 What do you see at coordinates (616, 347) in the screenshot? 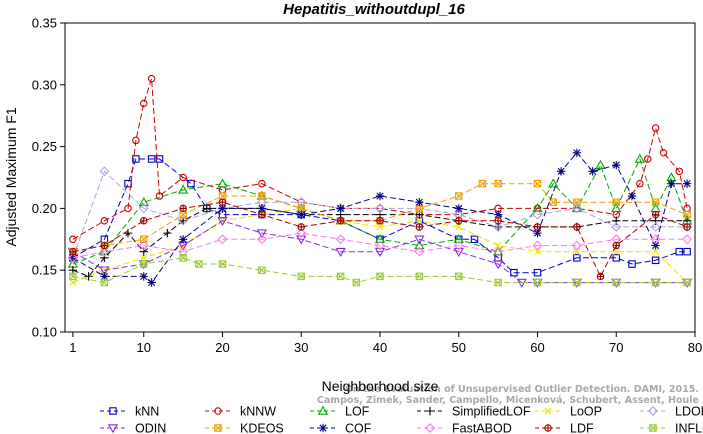
I see `x-tick-label: 70` at bounding box center [616, 347].